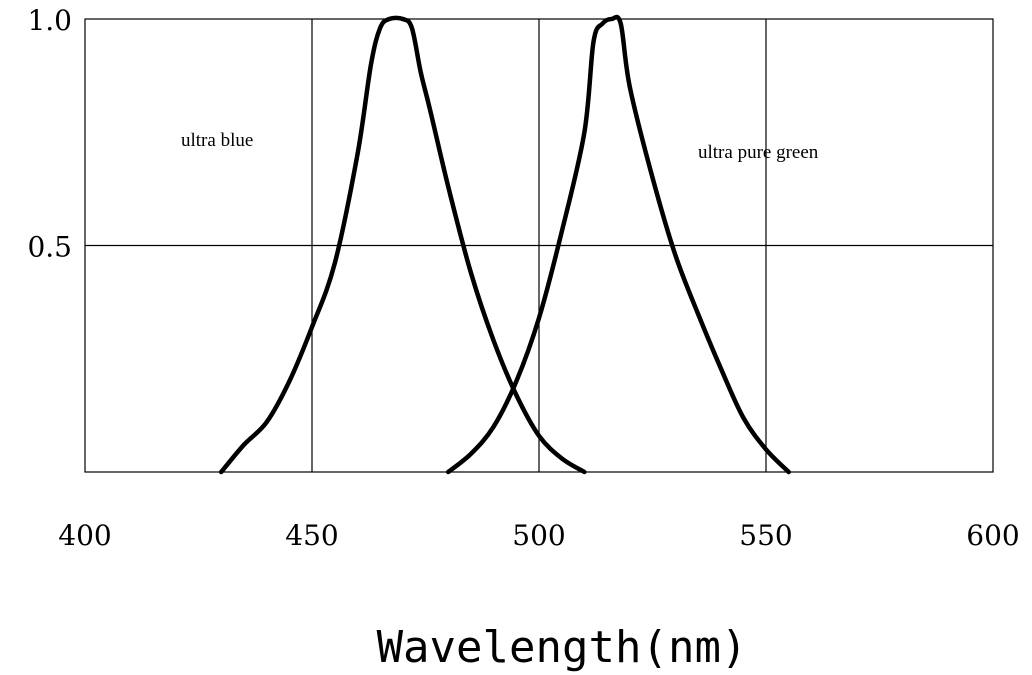  Describe the element at coordinates (49, 247) in the screenshot. I see `y-tick-label-0: 0.5` at that location.